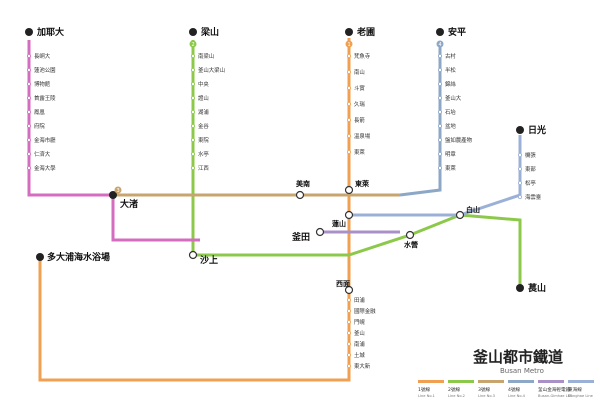 Image resolution: width=600 pixels, height=408 pixels. What do you see at coordinates (450, 112) in the screenshot?
I see `line4-station-label: 石坮` at bounding box center [450, 112].